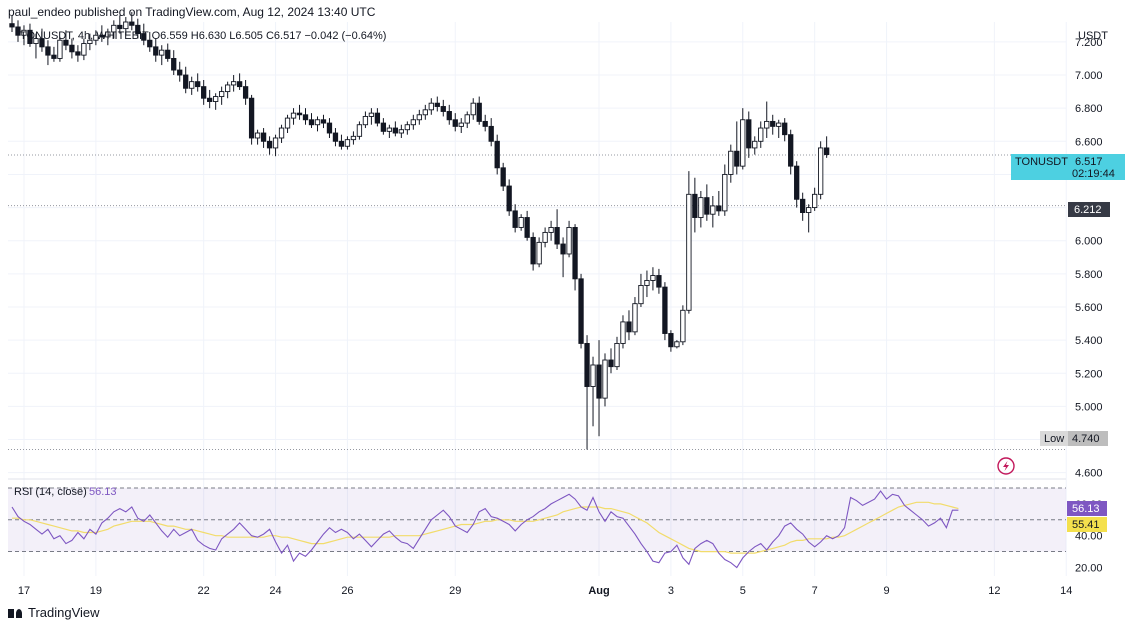  Describe the element at coordinates (1089, 341) in the screenshot. I see `price-tick-label: 5.400` at that location.